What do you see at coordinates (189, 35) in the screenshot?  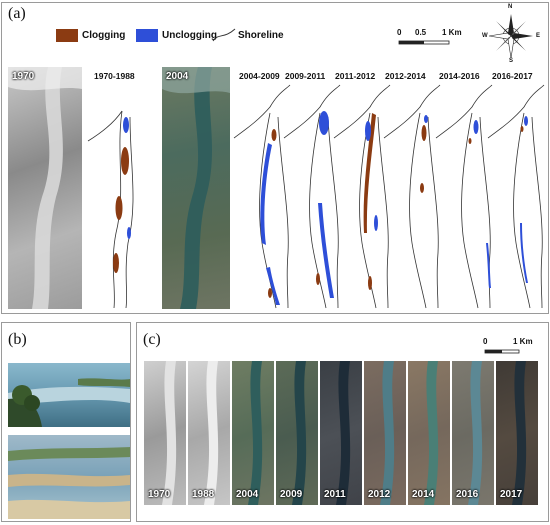 I see `legend-unclogging: Unclogging` at bounding box center [189, 35].